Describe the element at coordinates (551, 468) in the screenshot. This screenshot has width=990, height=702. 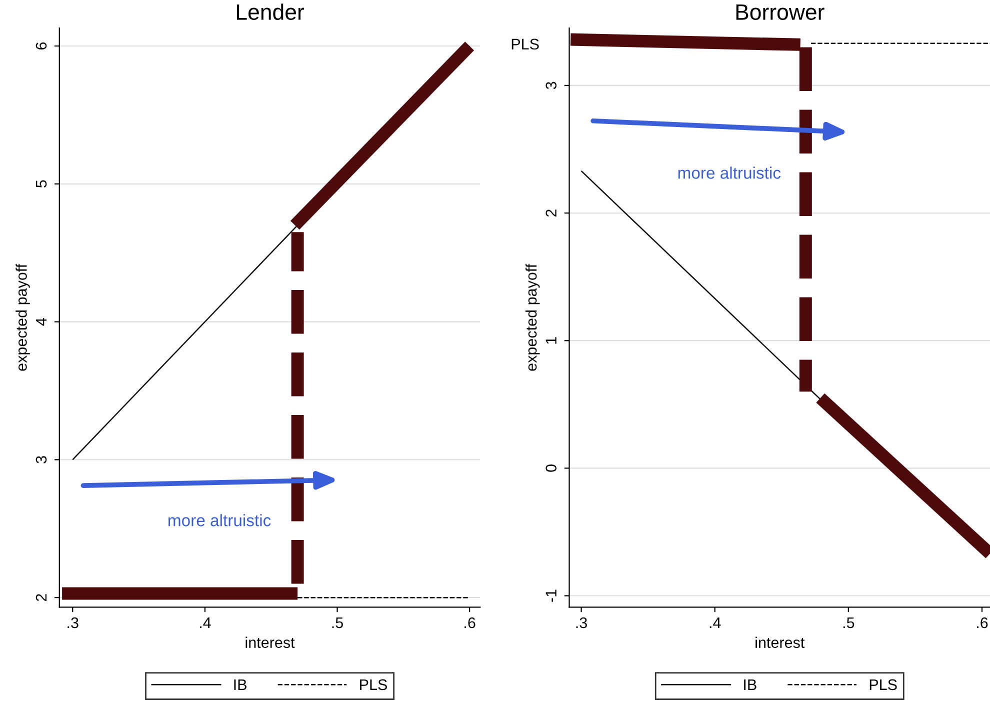
I see `y-tick-label: 0` at that location.